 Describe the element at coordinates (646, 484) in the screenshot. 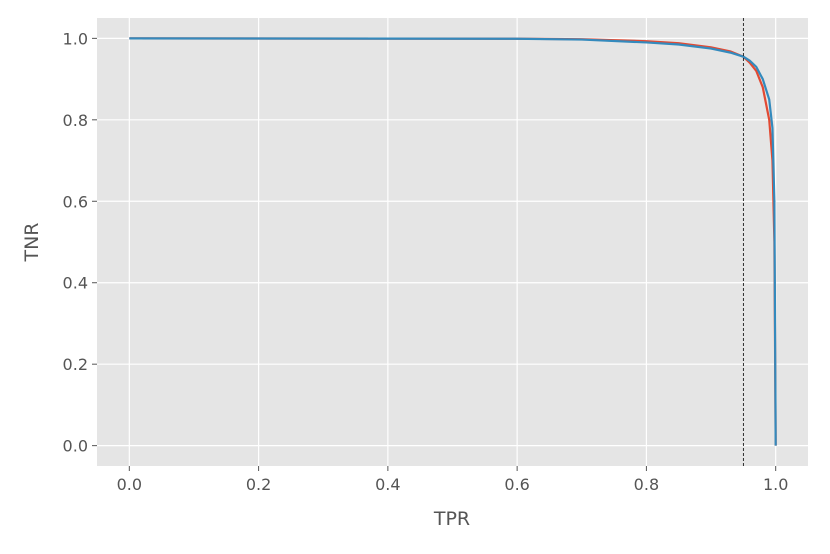

I see `x-tick-label: 0.8` at that location.